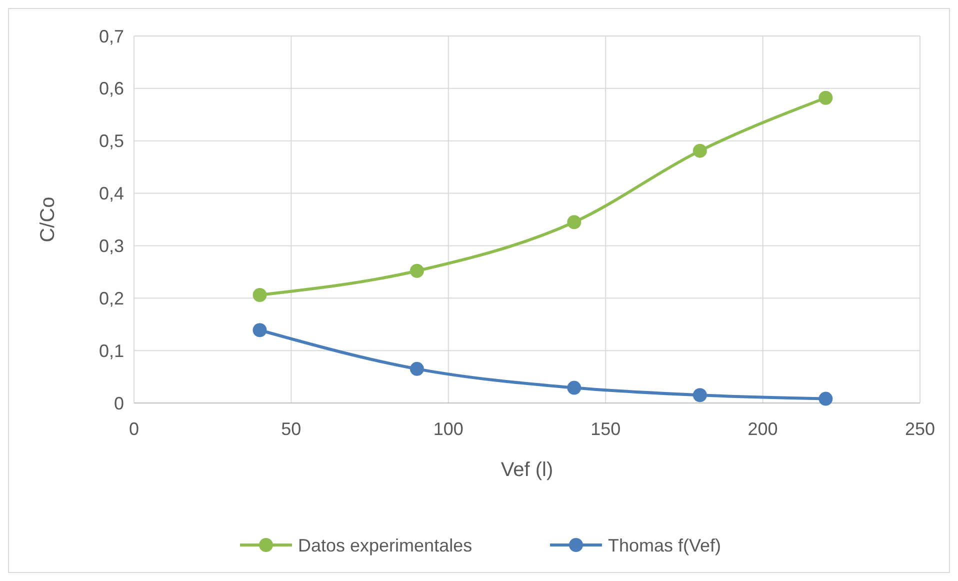  I want to click on y-tick-label: 0,3, so click(111, 246).